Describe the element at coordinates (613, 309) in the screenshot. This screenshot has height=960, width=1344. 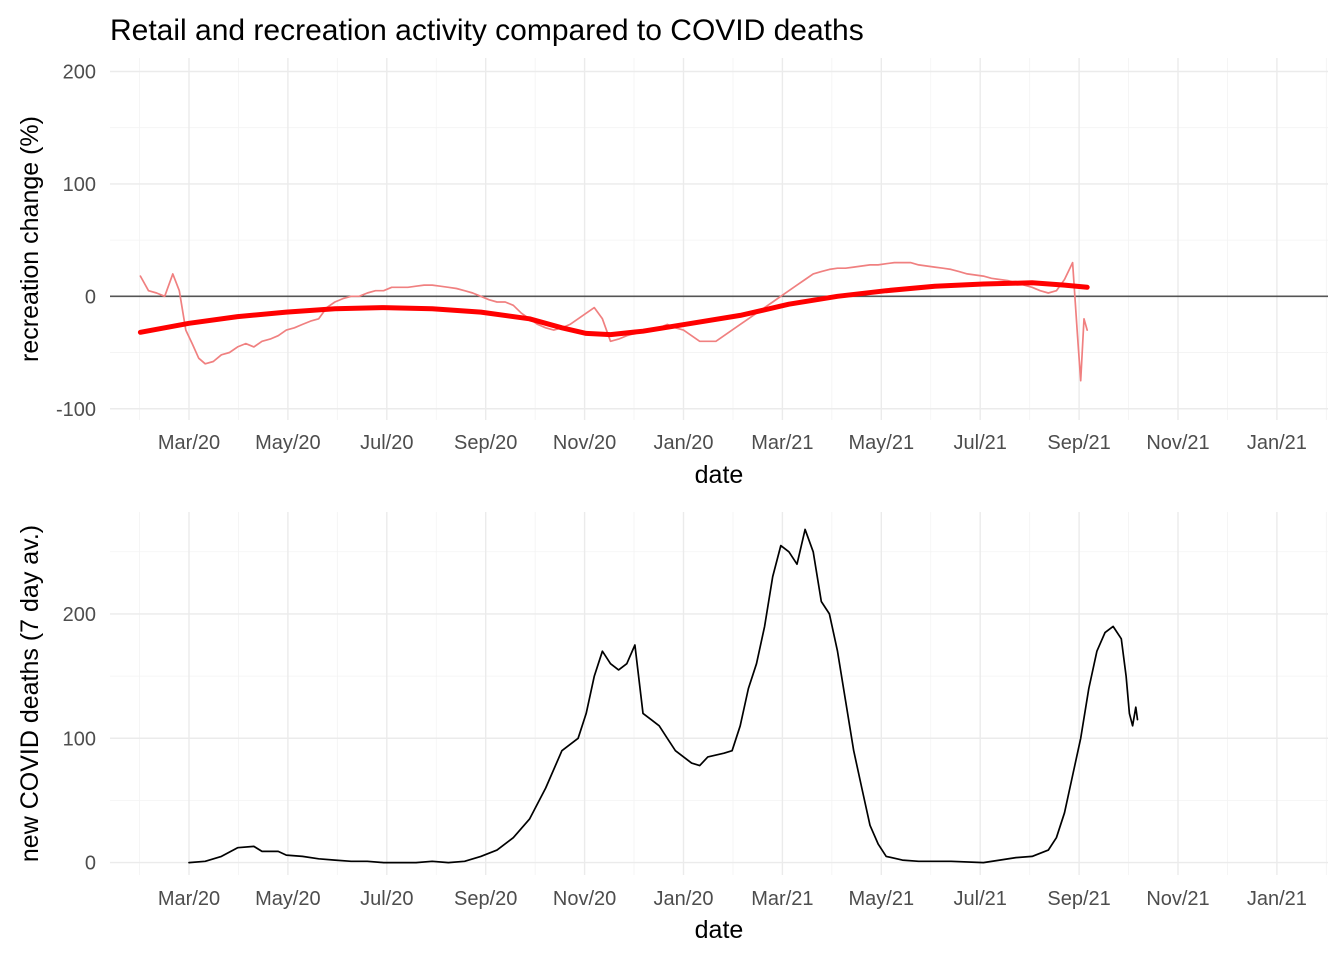
I see `recreation-trend-line` at that location.